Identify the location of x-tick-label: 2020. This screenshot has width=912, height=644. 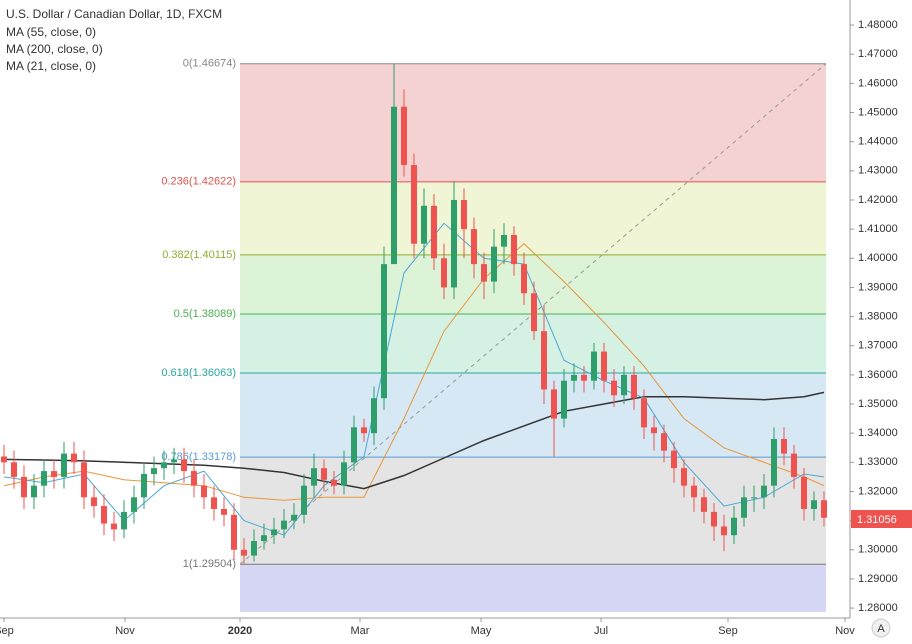
(240, 631).